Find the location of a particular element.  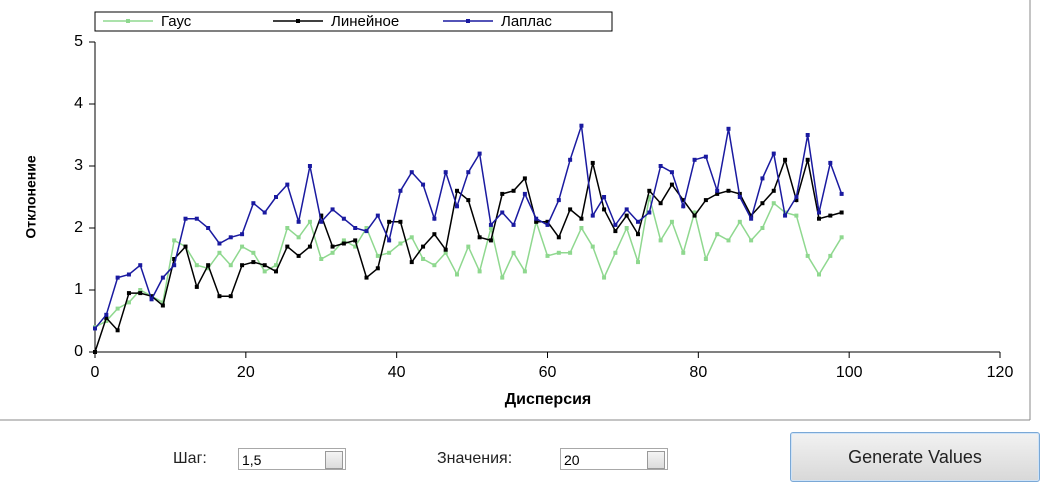

x-axis-label: Дисперсия is located at coordinates (548, 399).